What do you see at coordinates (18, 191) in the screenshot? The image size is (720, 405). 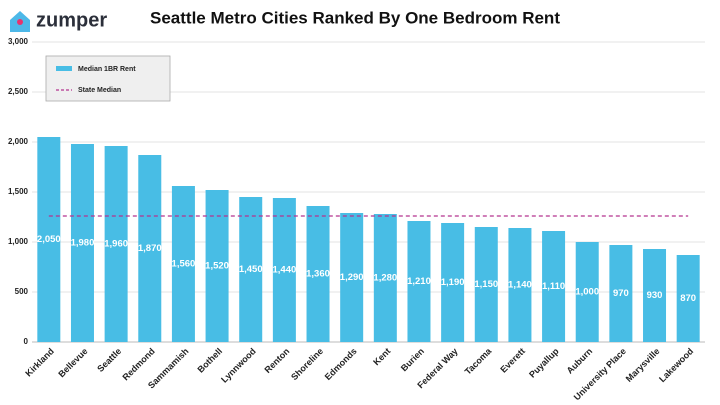 I see `y-tick-label: 1,500` at bounding box center [18, 191].